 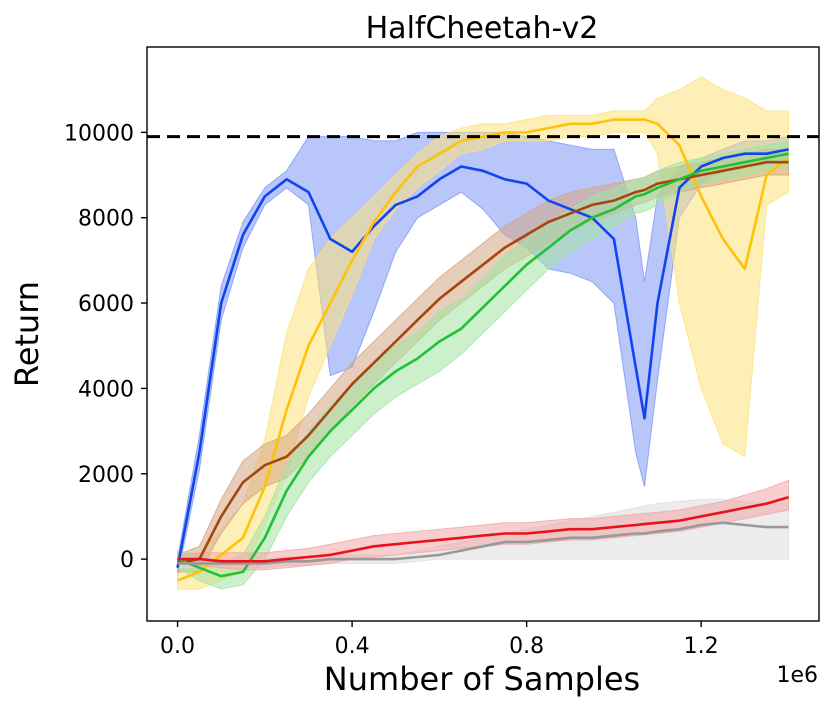 I want to click on y-axis-label: Return, so click(x=27, y=334).